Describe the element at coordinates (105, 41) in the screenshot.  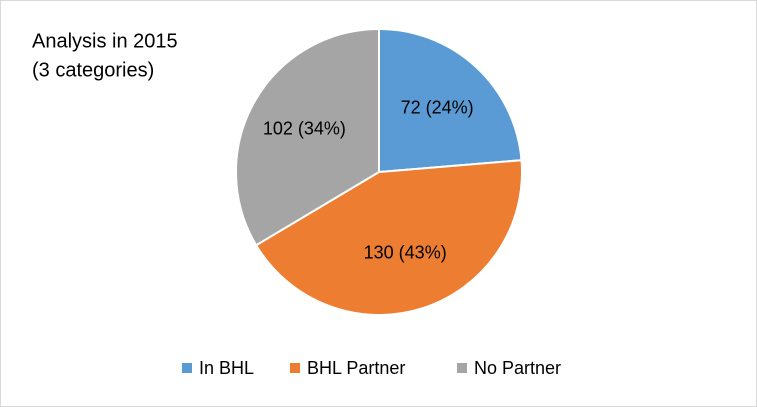
I see `chart-title: Analysis in 2015` at that location.